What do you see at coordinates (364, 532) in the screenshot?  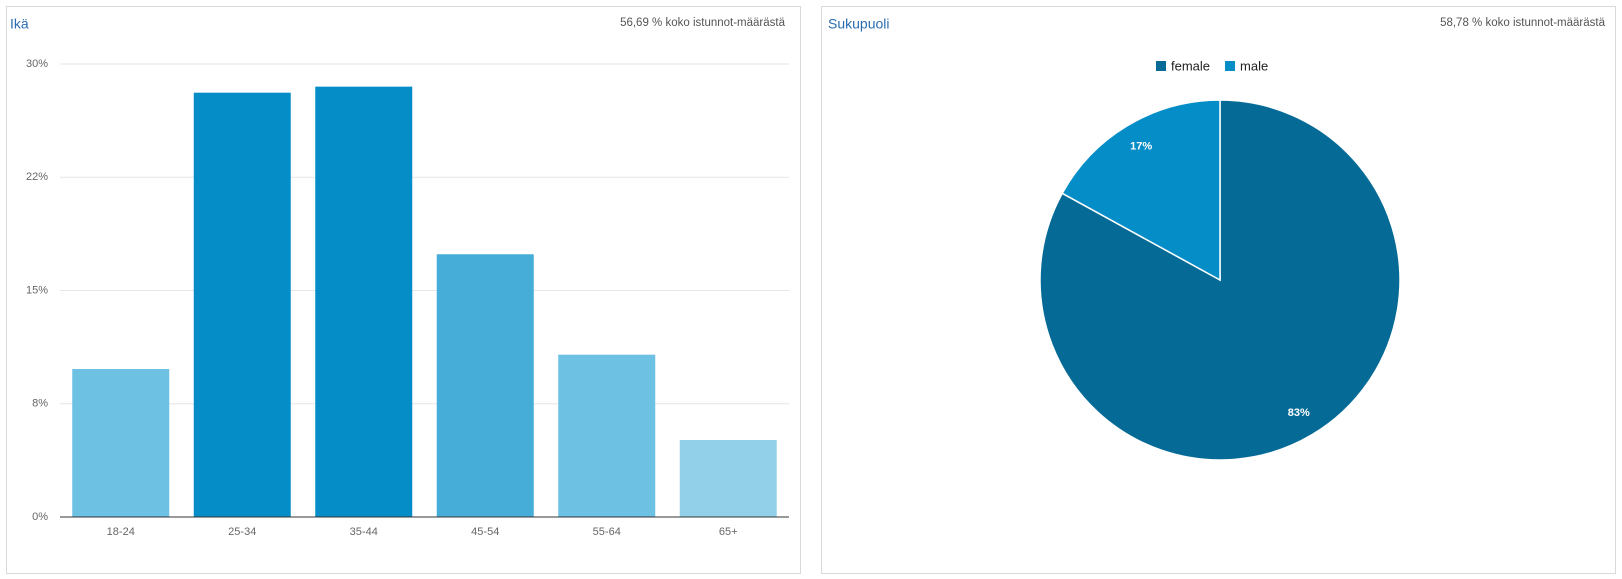 I see `x-tick-label: 35-44` at bounding box center [364, 532].